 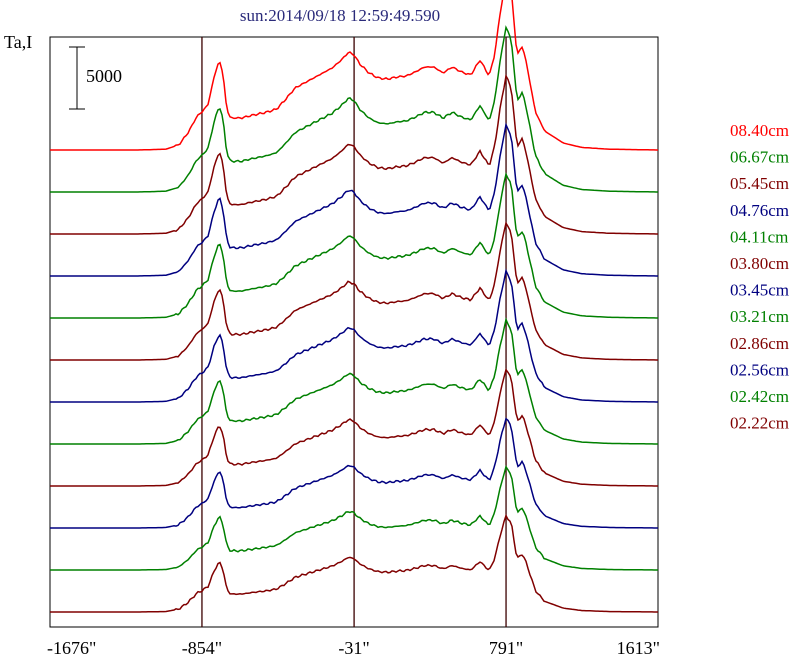 What do you see at coordinates (354, 563) in the screenshot?
I see `trace-02.22cm` at bounding box center [354, 563].